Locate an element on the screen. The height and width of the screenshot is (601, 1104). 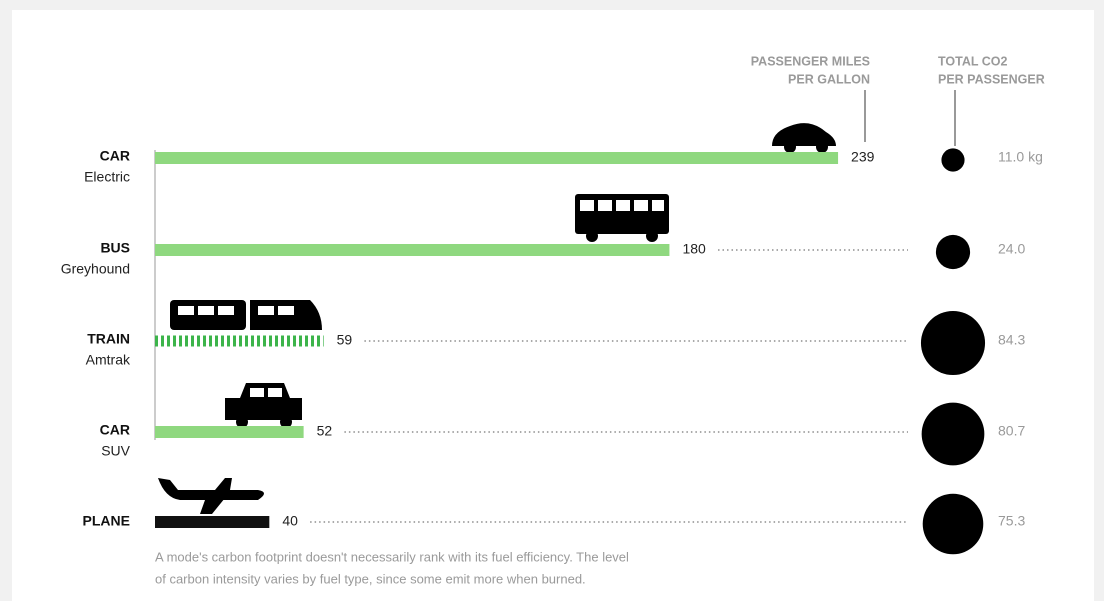
category-label: PLANE is located at coordinates (106, 521).